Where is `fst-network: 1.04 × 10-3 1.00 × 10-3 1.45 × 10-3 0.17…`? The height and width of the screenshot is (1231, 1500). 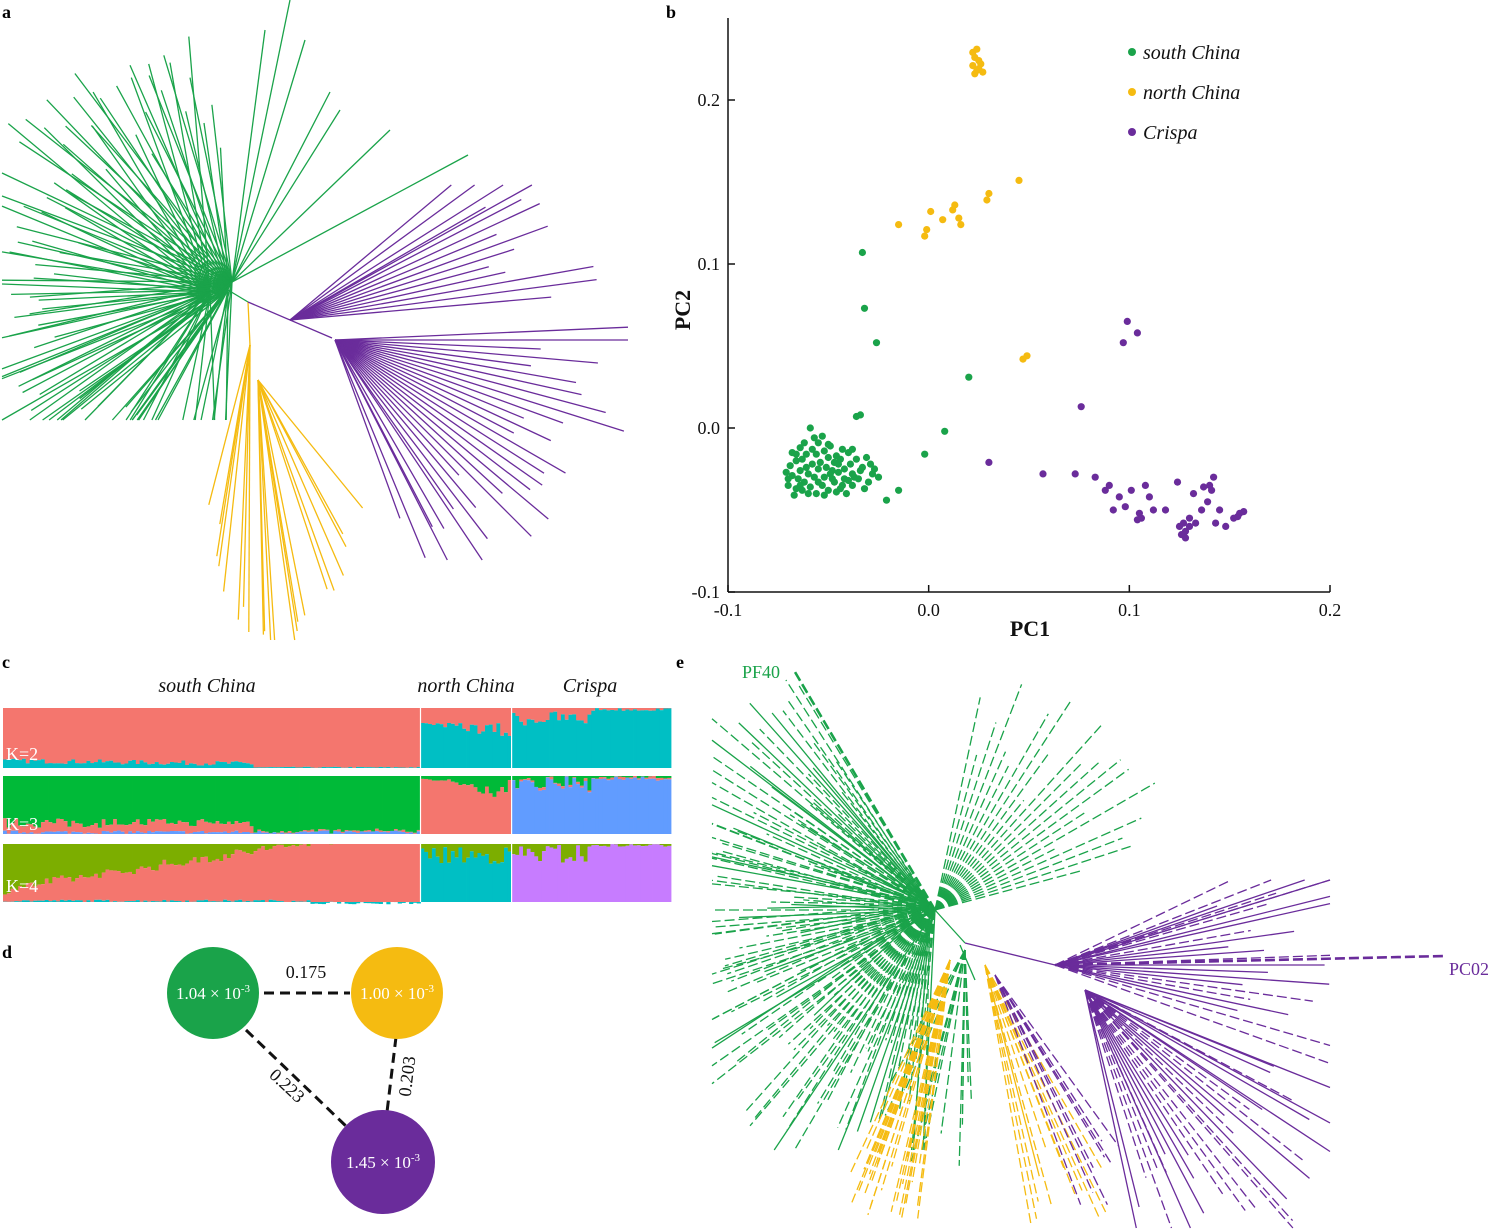 fst-network: 1.04 × 10-3 1.00 × 10-3 1.45 × 10-3 0.17… is located at coordinates (305, 1080).